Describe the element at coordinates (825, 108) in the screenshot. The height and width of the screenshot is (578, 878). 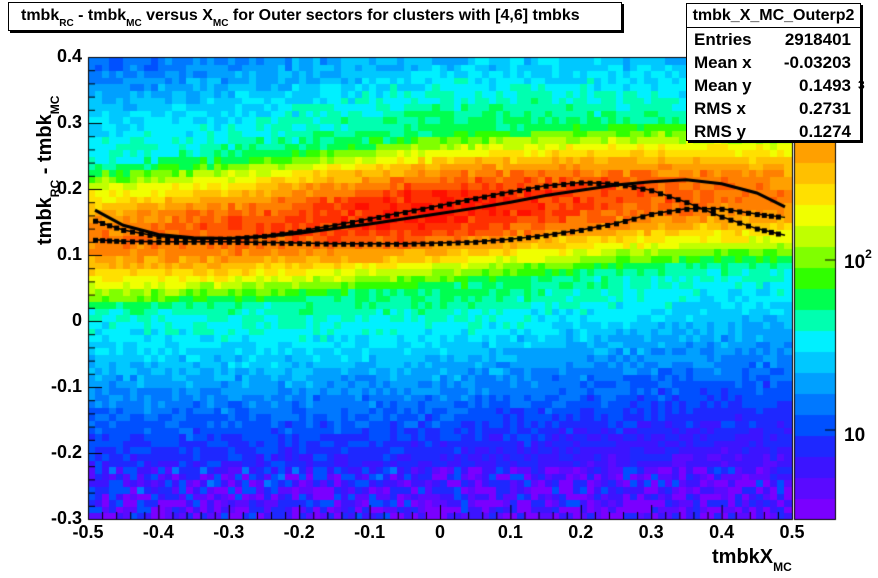
I see `stats-value: 0.2731` at that location.